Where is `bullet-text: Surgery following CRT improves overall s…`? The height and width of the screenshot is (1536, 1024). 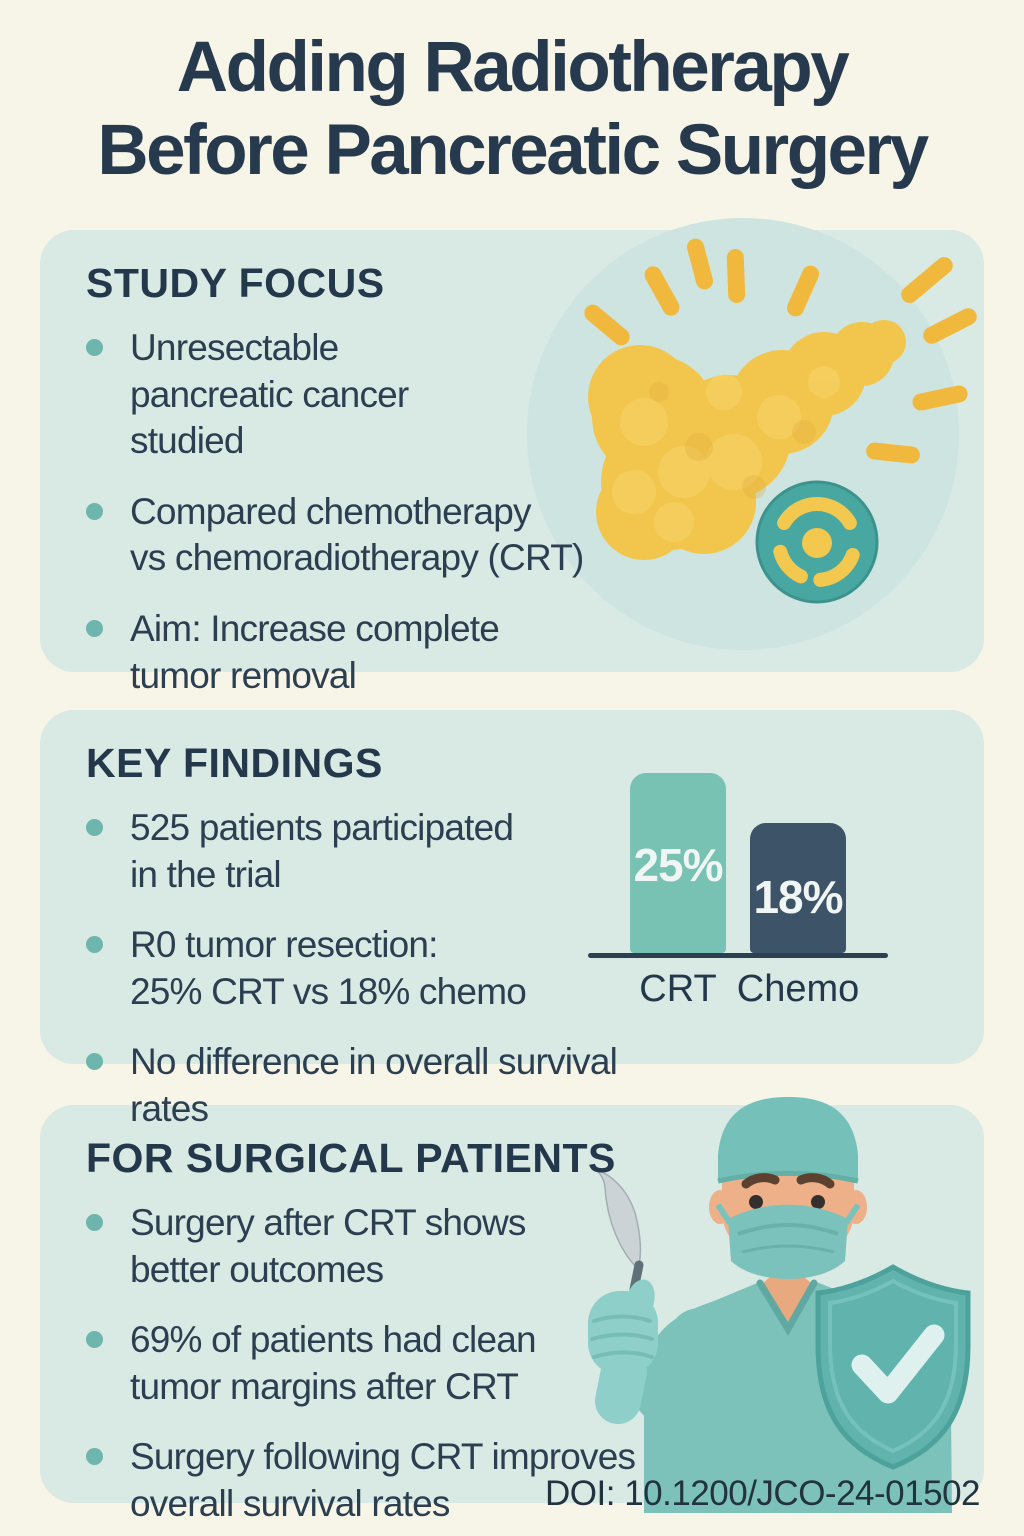 bullet-text: Surgery following CRT improves overall s… is located at coordinates (383, 1480).